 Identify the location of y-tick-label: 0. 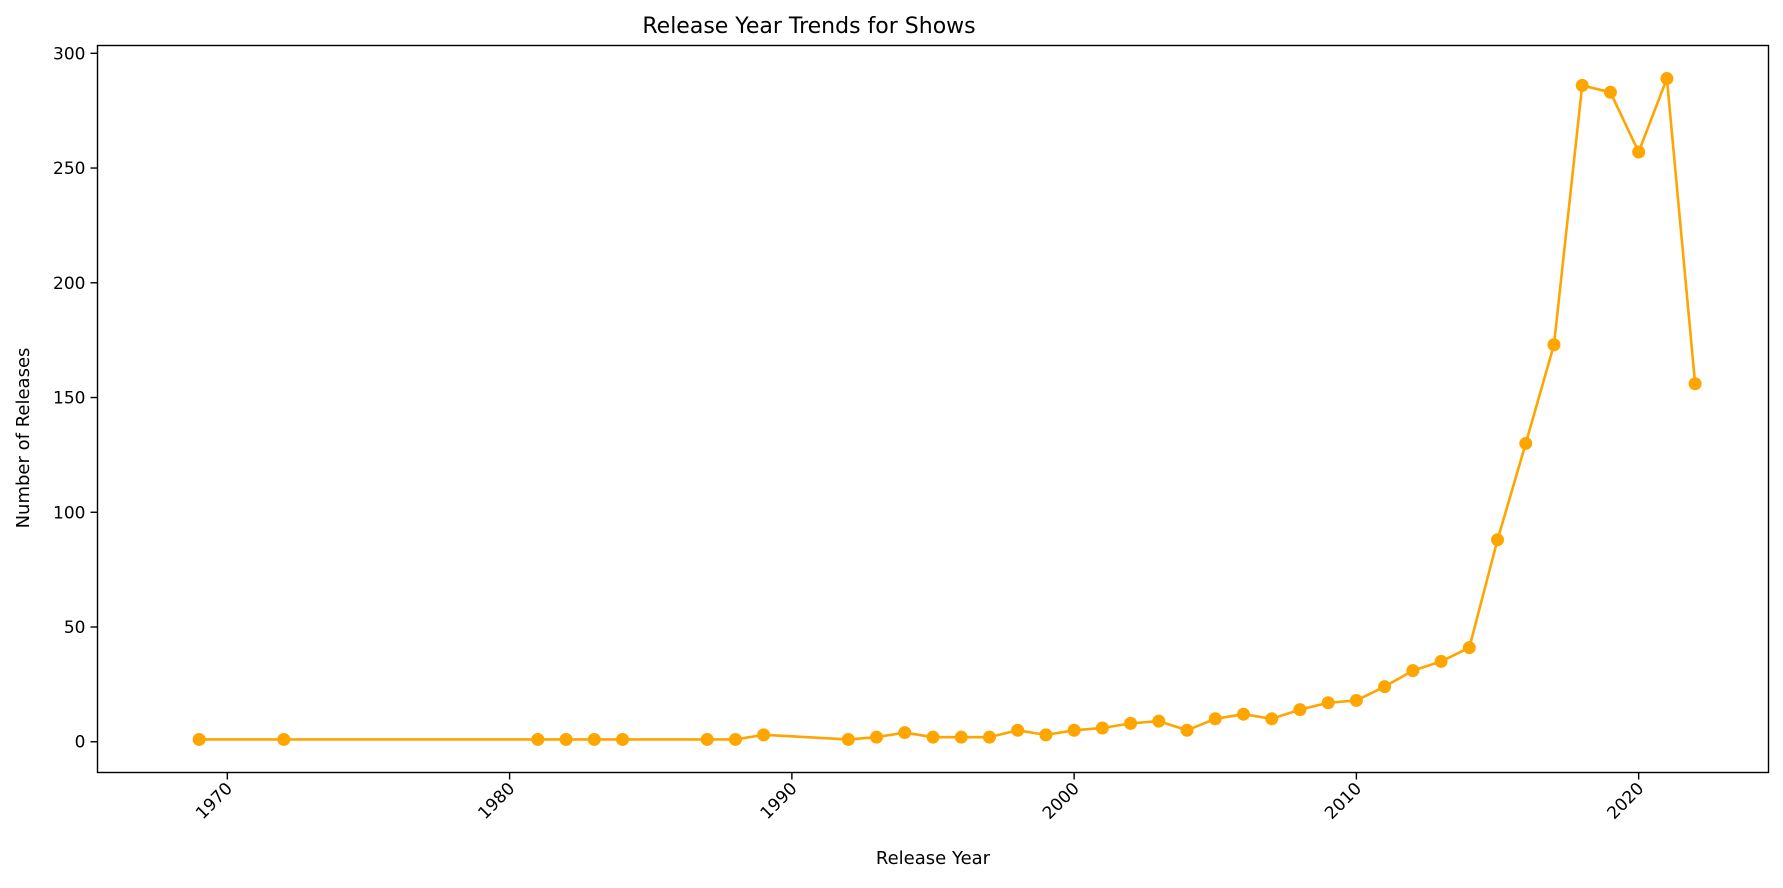
(80, 743).